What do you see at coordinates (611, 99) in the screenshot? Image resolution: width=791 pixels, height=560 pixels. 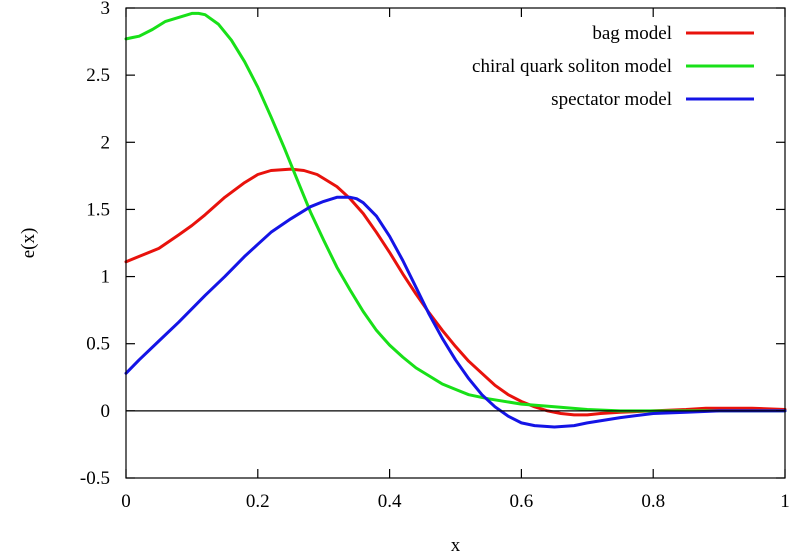 I see `legend-label-2: spectator model` at bounding box center [611, 99].